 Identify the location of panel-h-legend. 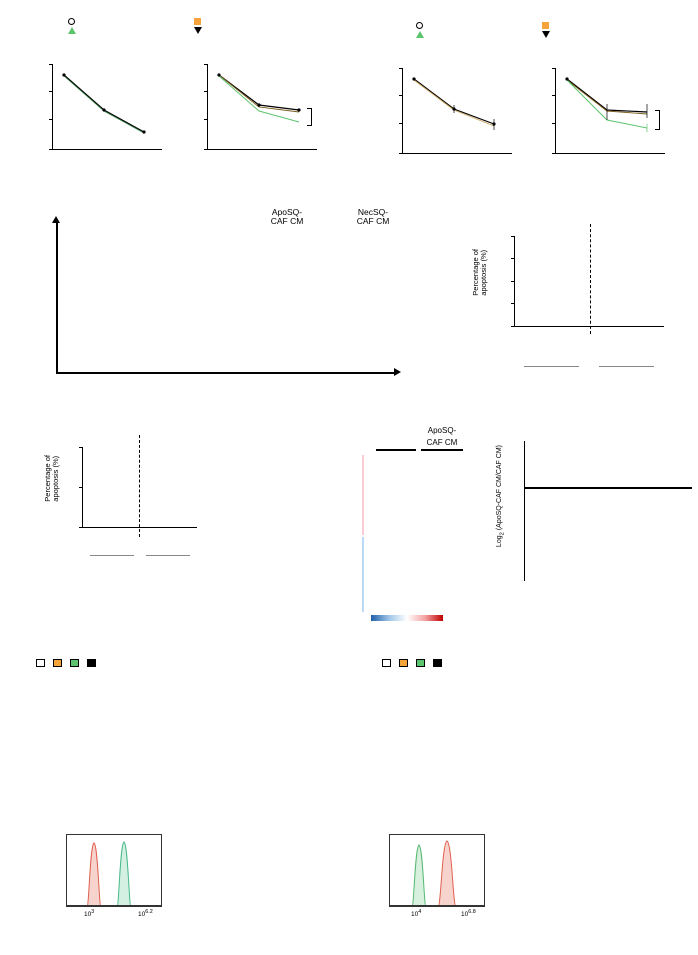
(416, 663).